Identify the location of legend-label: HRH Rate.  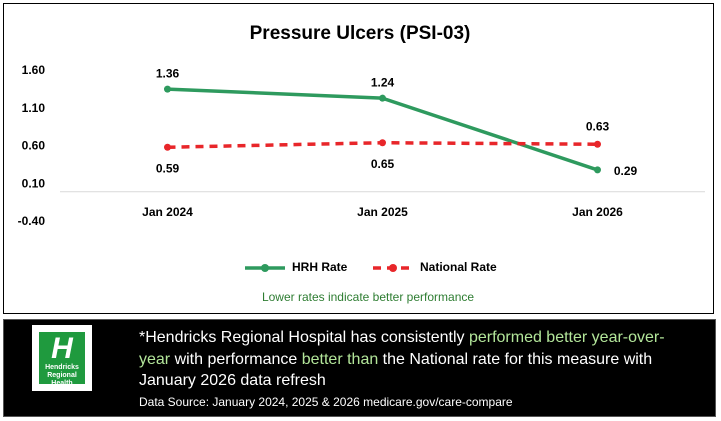
(320, 267).